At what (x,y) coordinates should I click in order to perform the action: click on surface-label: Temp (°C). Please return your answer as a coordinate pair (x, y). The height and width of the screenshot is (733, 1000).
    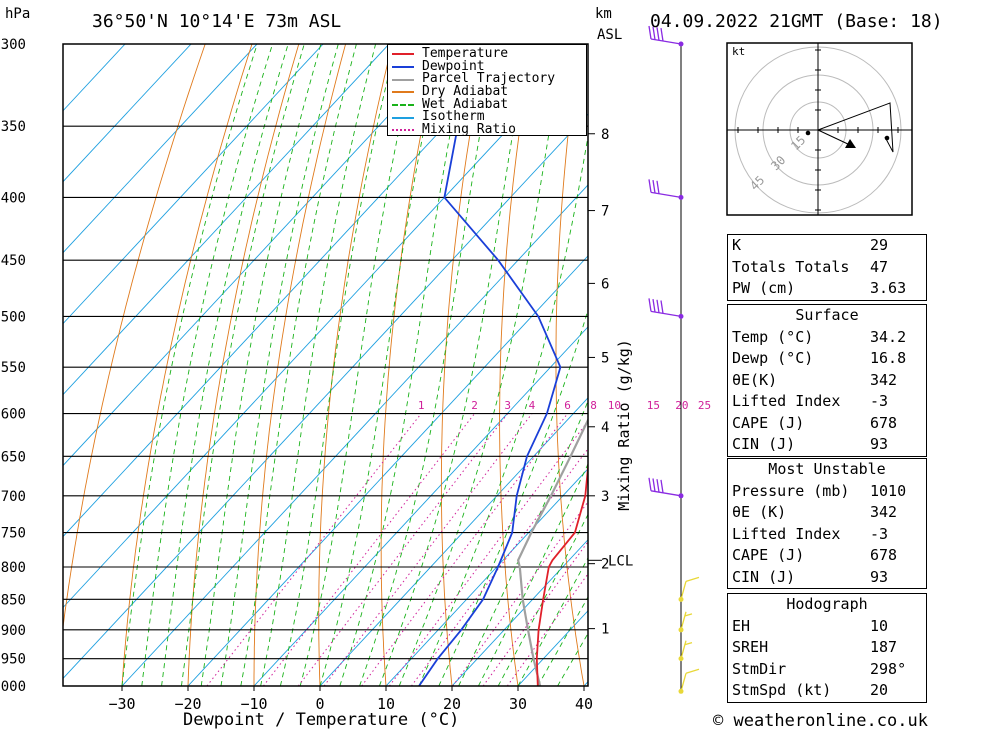
    Looking at the image, I should click on (773, 336).